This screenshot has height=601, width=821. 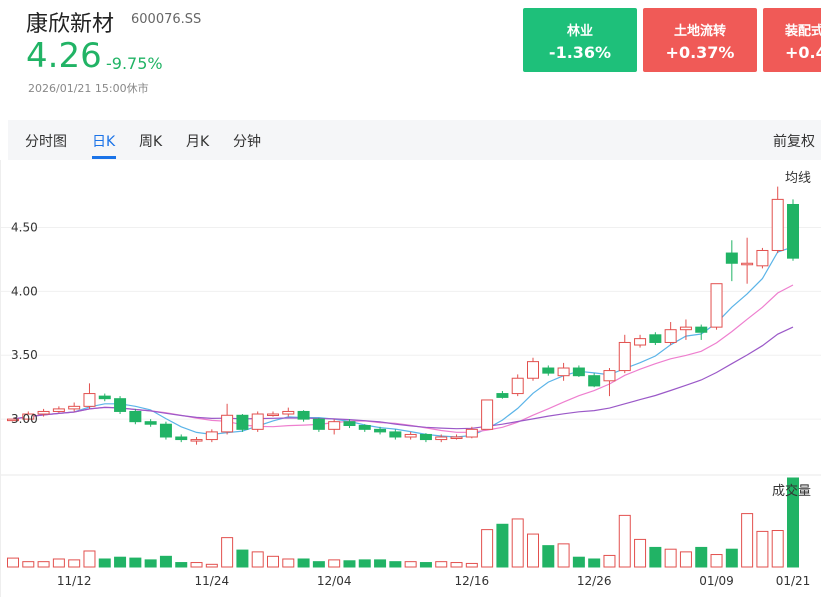 I want to click on ma-label: 均线, so click(x=798, y=178).